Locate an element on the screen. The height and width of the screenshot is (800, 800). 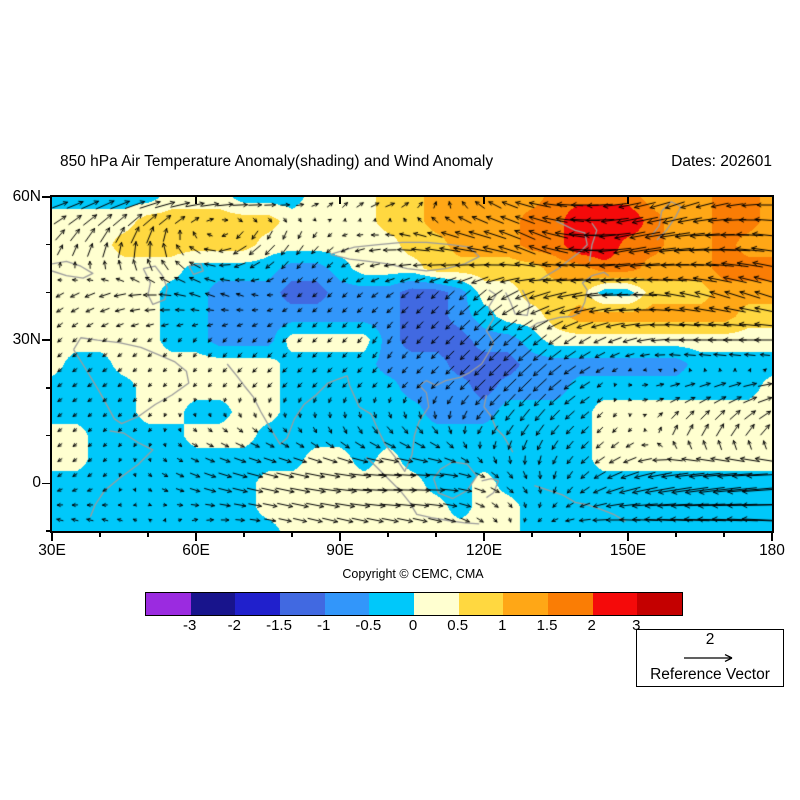
x-axis-label: 120E is located at coordinates (484, 550).